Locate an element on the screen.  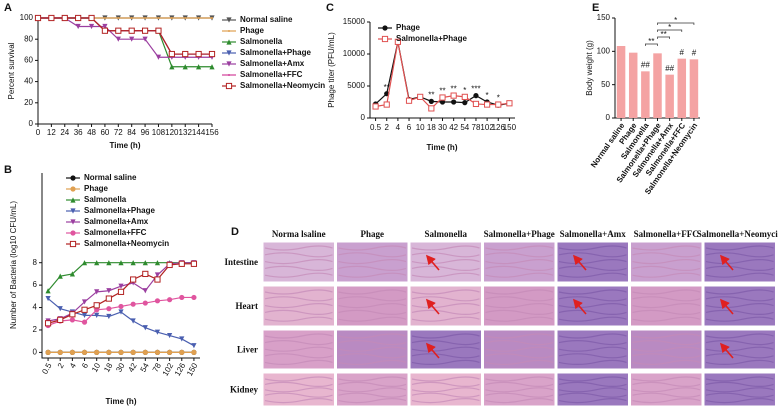
x-tick-label: 120 is located at coordinates (172, 132).